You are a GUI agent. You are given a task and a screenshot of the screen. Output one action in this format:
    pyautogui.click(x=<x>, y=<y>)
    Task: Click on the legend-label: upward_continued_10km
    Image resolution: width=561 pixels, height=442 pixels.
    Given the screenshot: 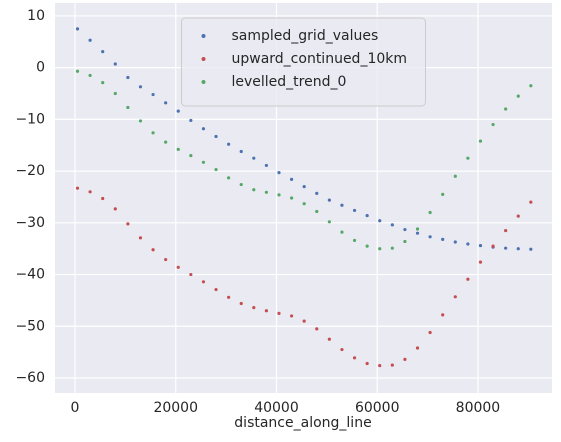 What is the action you would take?
    pyautogui.click(x=320, y=59)
    